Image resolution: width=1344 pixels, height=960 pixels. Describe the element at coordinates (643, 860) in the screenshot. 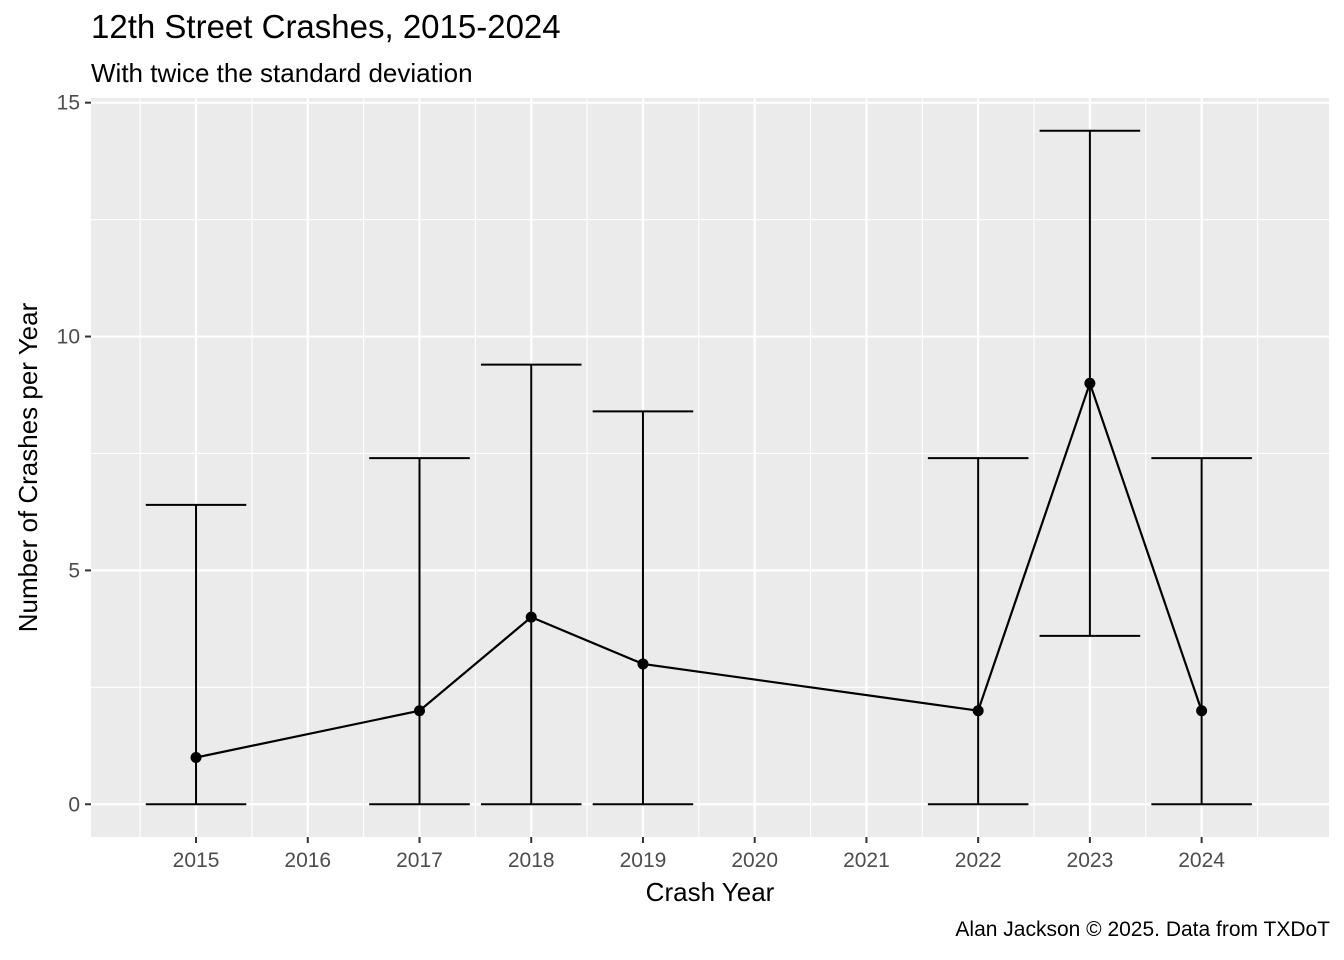

I see `x-tick-label: 2019` at that location.